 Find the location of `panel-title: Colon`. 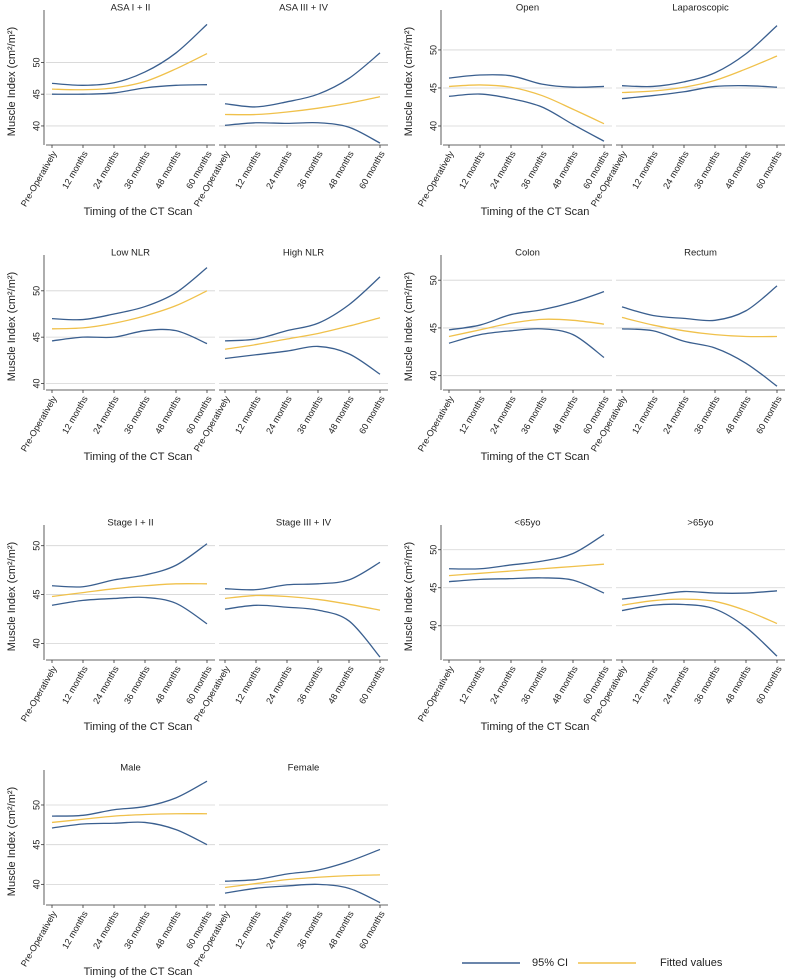

panel-title: Colon is located at coordinates (527, 253).